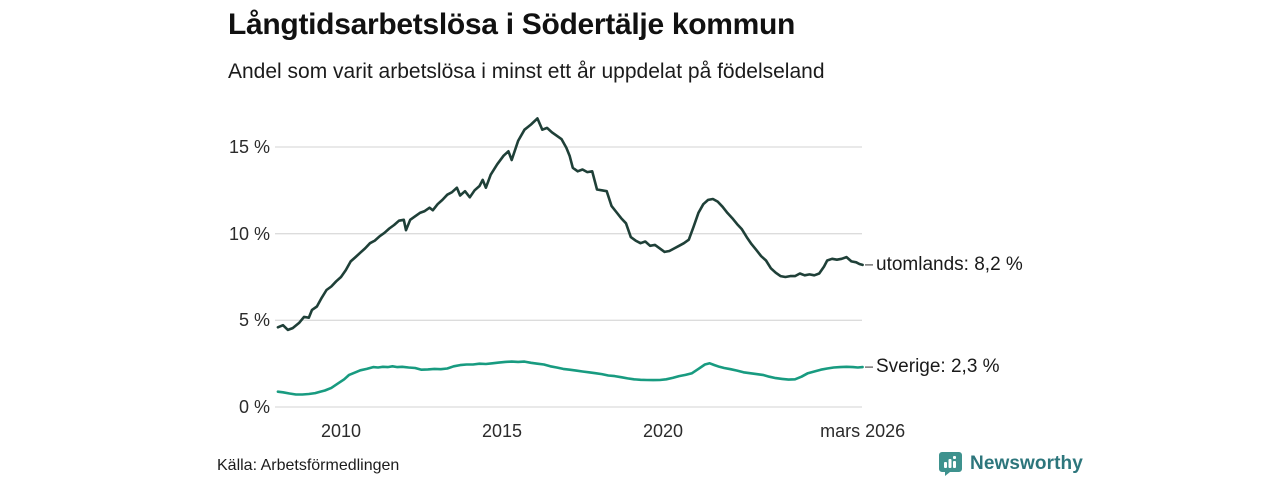  I want to click on newsworthy-wordmark: Newsworthy, so click(1026, 463).